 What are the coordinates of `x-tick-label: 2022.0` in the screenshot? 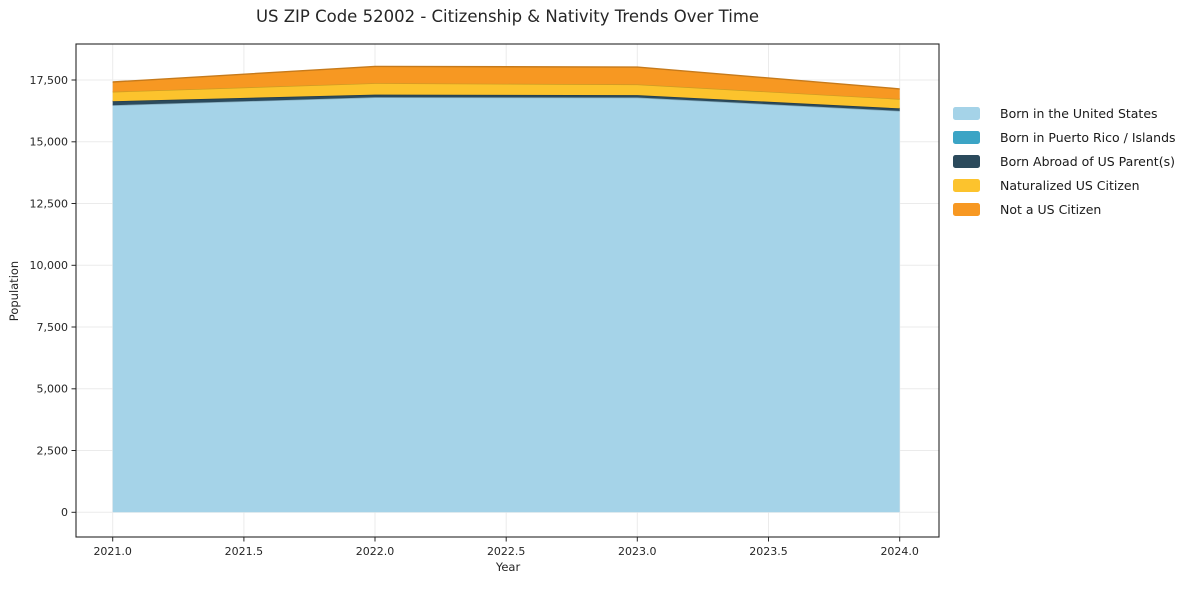 It's located at (375, 551).